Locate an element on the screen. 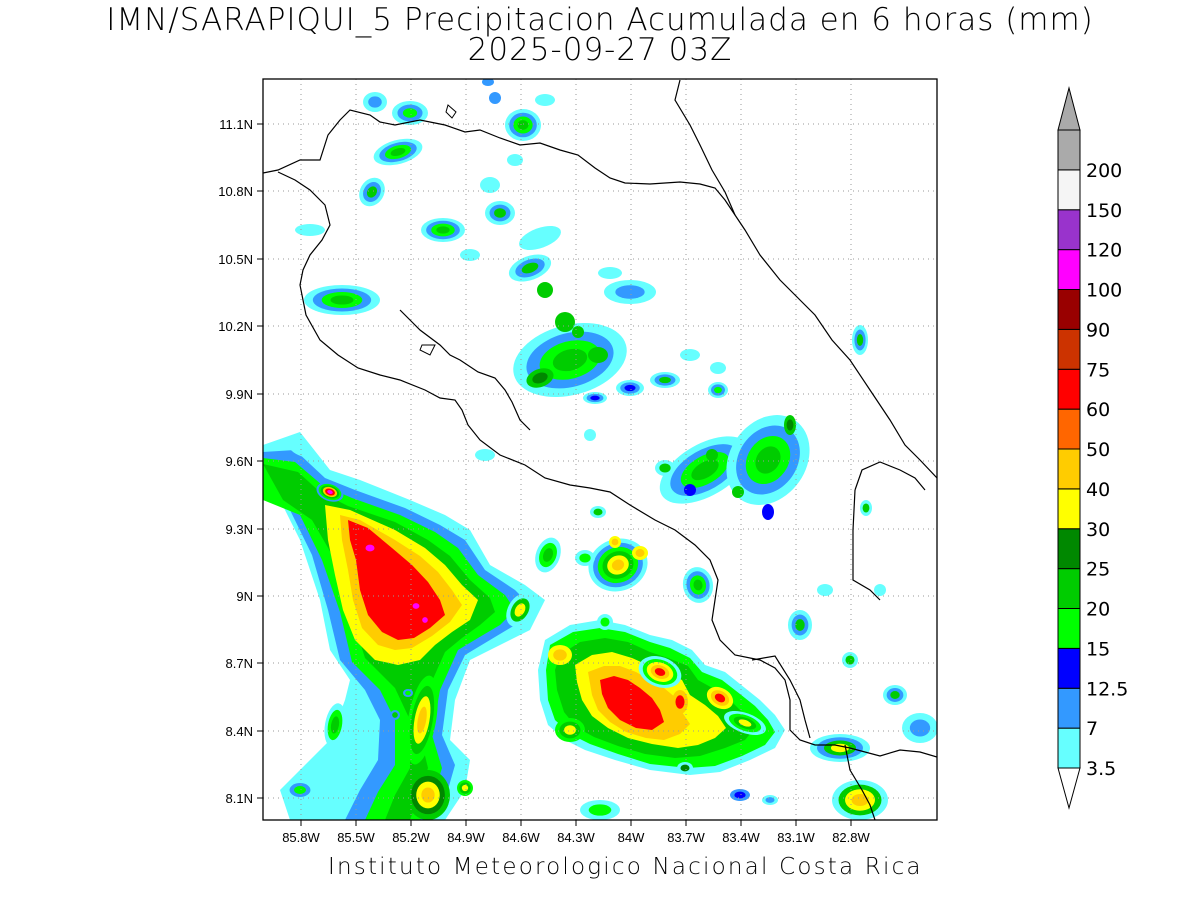  lon-tick-label: 85.8W is located at coordinates (301, 837).